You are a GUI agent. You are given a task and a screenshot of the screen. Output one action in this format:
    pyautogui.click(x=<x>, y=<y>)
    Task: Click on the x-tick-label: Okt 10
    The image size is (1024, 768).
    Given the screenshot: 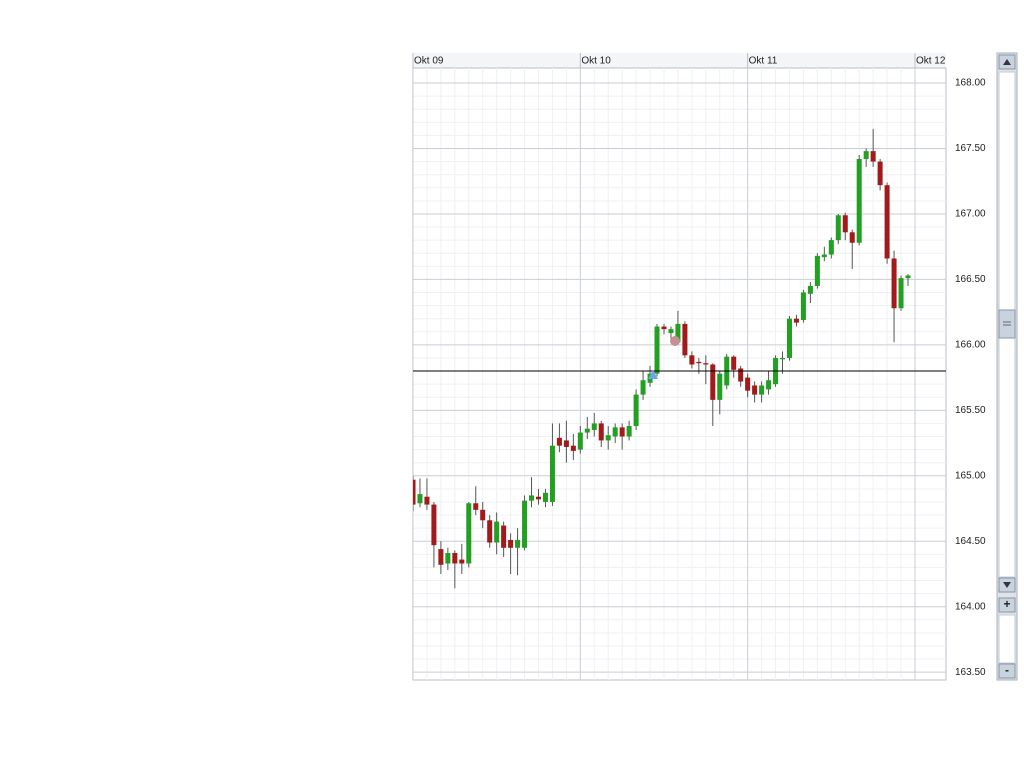 What is the action you would take?
    pyautogui.click(x=596, y=61)
    